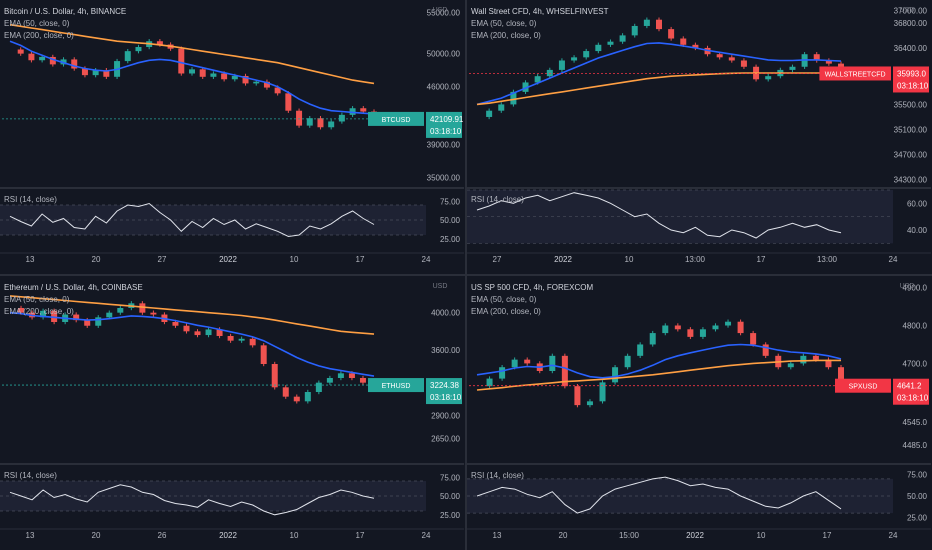  What do you see at coordinates (540, 11) in the screenshot?
I see `chart-title: Wall Street CFD, 4h, WHSELFINVEST` at bounding box center [540, 11].